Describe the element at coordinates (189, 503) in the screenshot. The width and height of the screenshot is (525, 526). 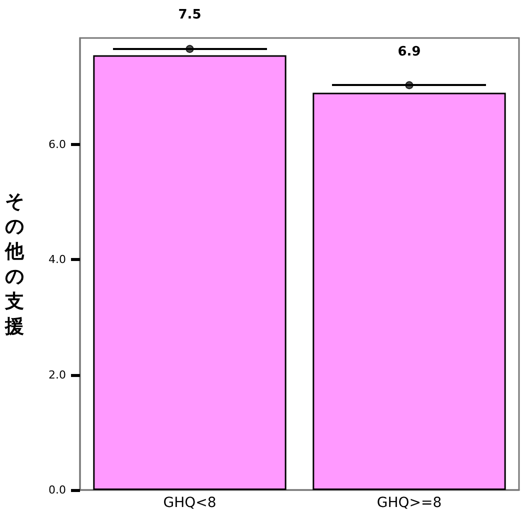
I see `x-tick-label: GHQ<8` at that location.